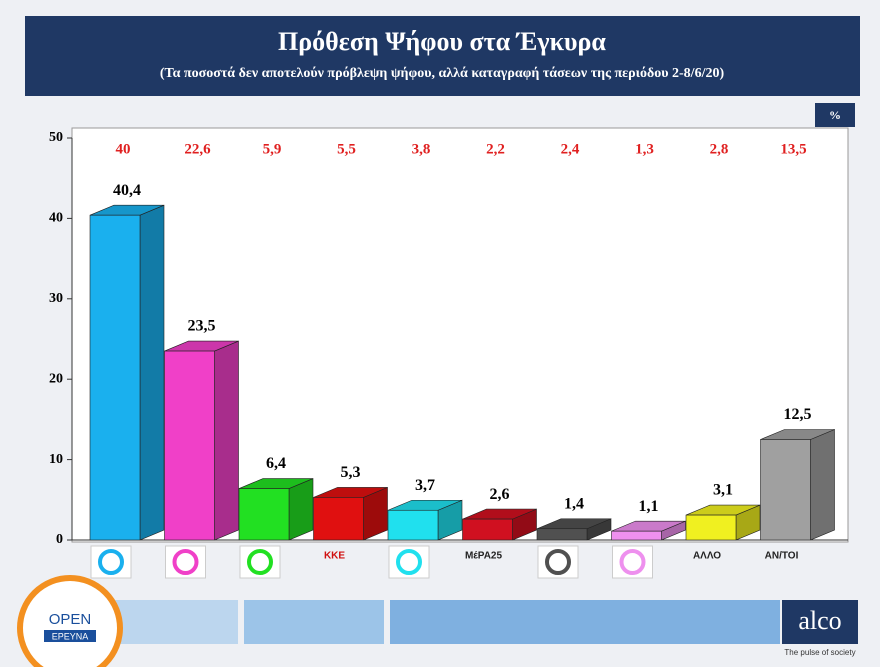  What do you see at coordinates (56, 459) in the screenshot?
I see `y-tick-label: 10` at bounding box center [56, 459].